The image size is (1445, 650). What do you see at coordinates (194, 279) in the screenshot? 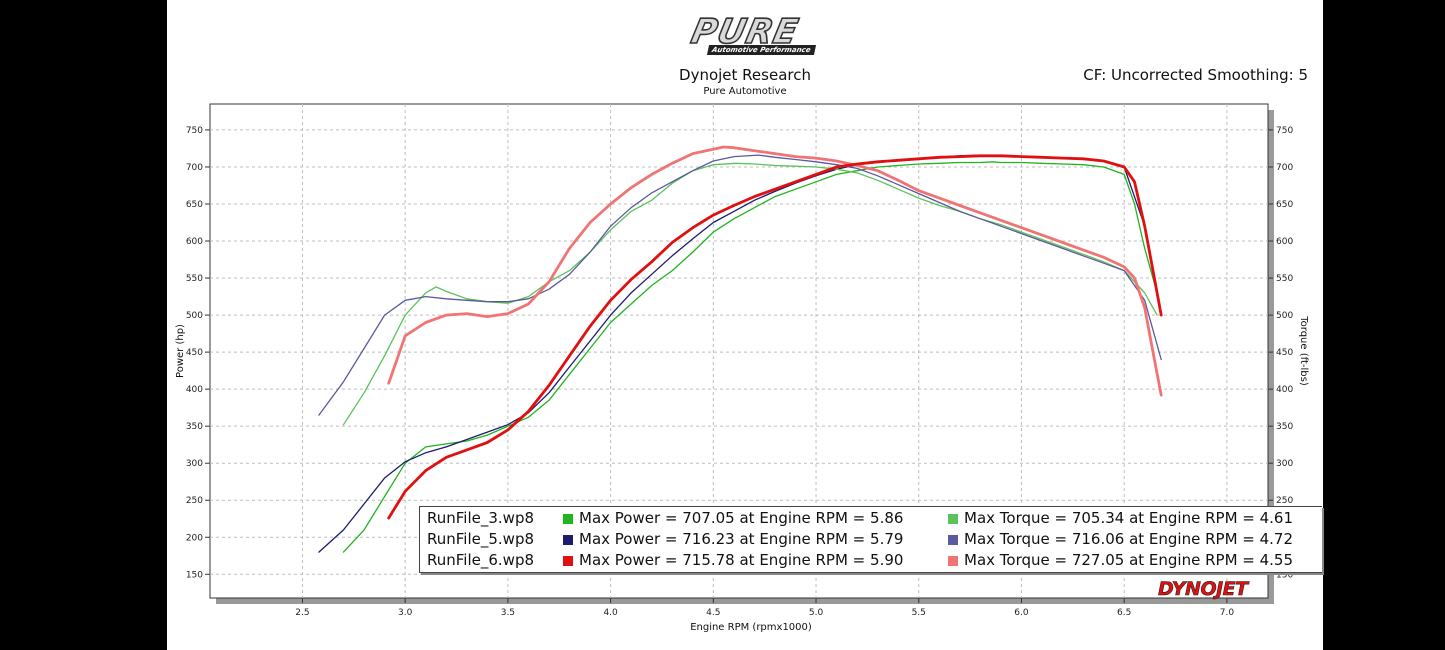
I see `y-tick-label: 550` at bounding box center [194, 279].